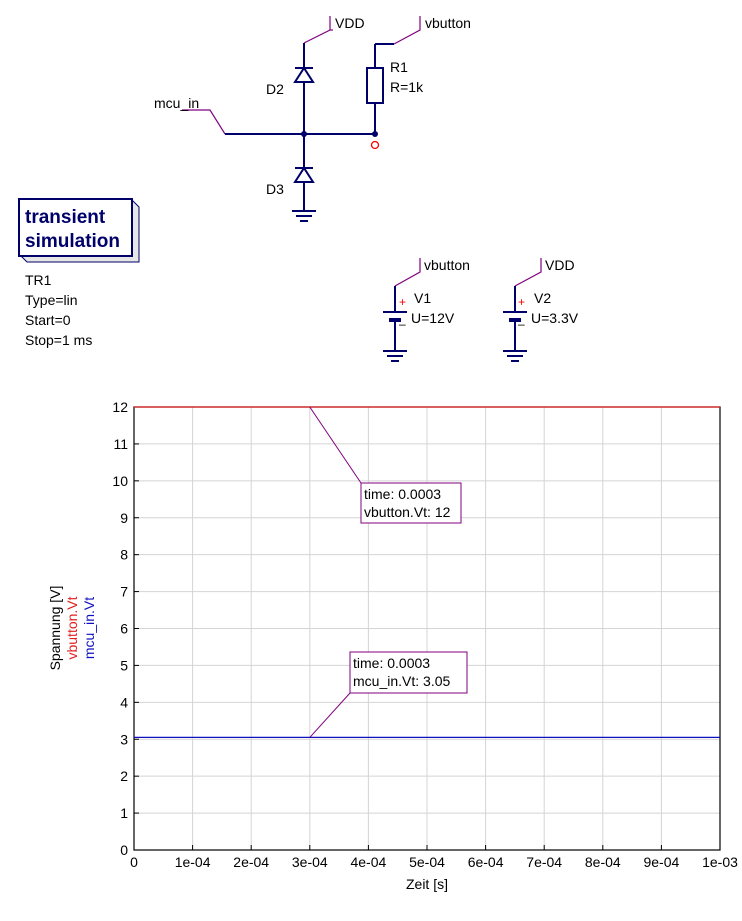 The height and width of the screenshot is (921, 742). What do you see at coordinates (407, 512) in the screenshot?
I see `marker-value: vbutton.Vt: 12` at bounding box center [407, 512].